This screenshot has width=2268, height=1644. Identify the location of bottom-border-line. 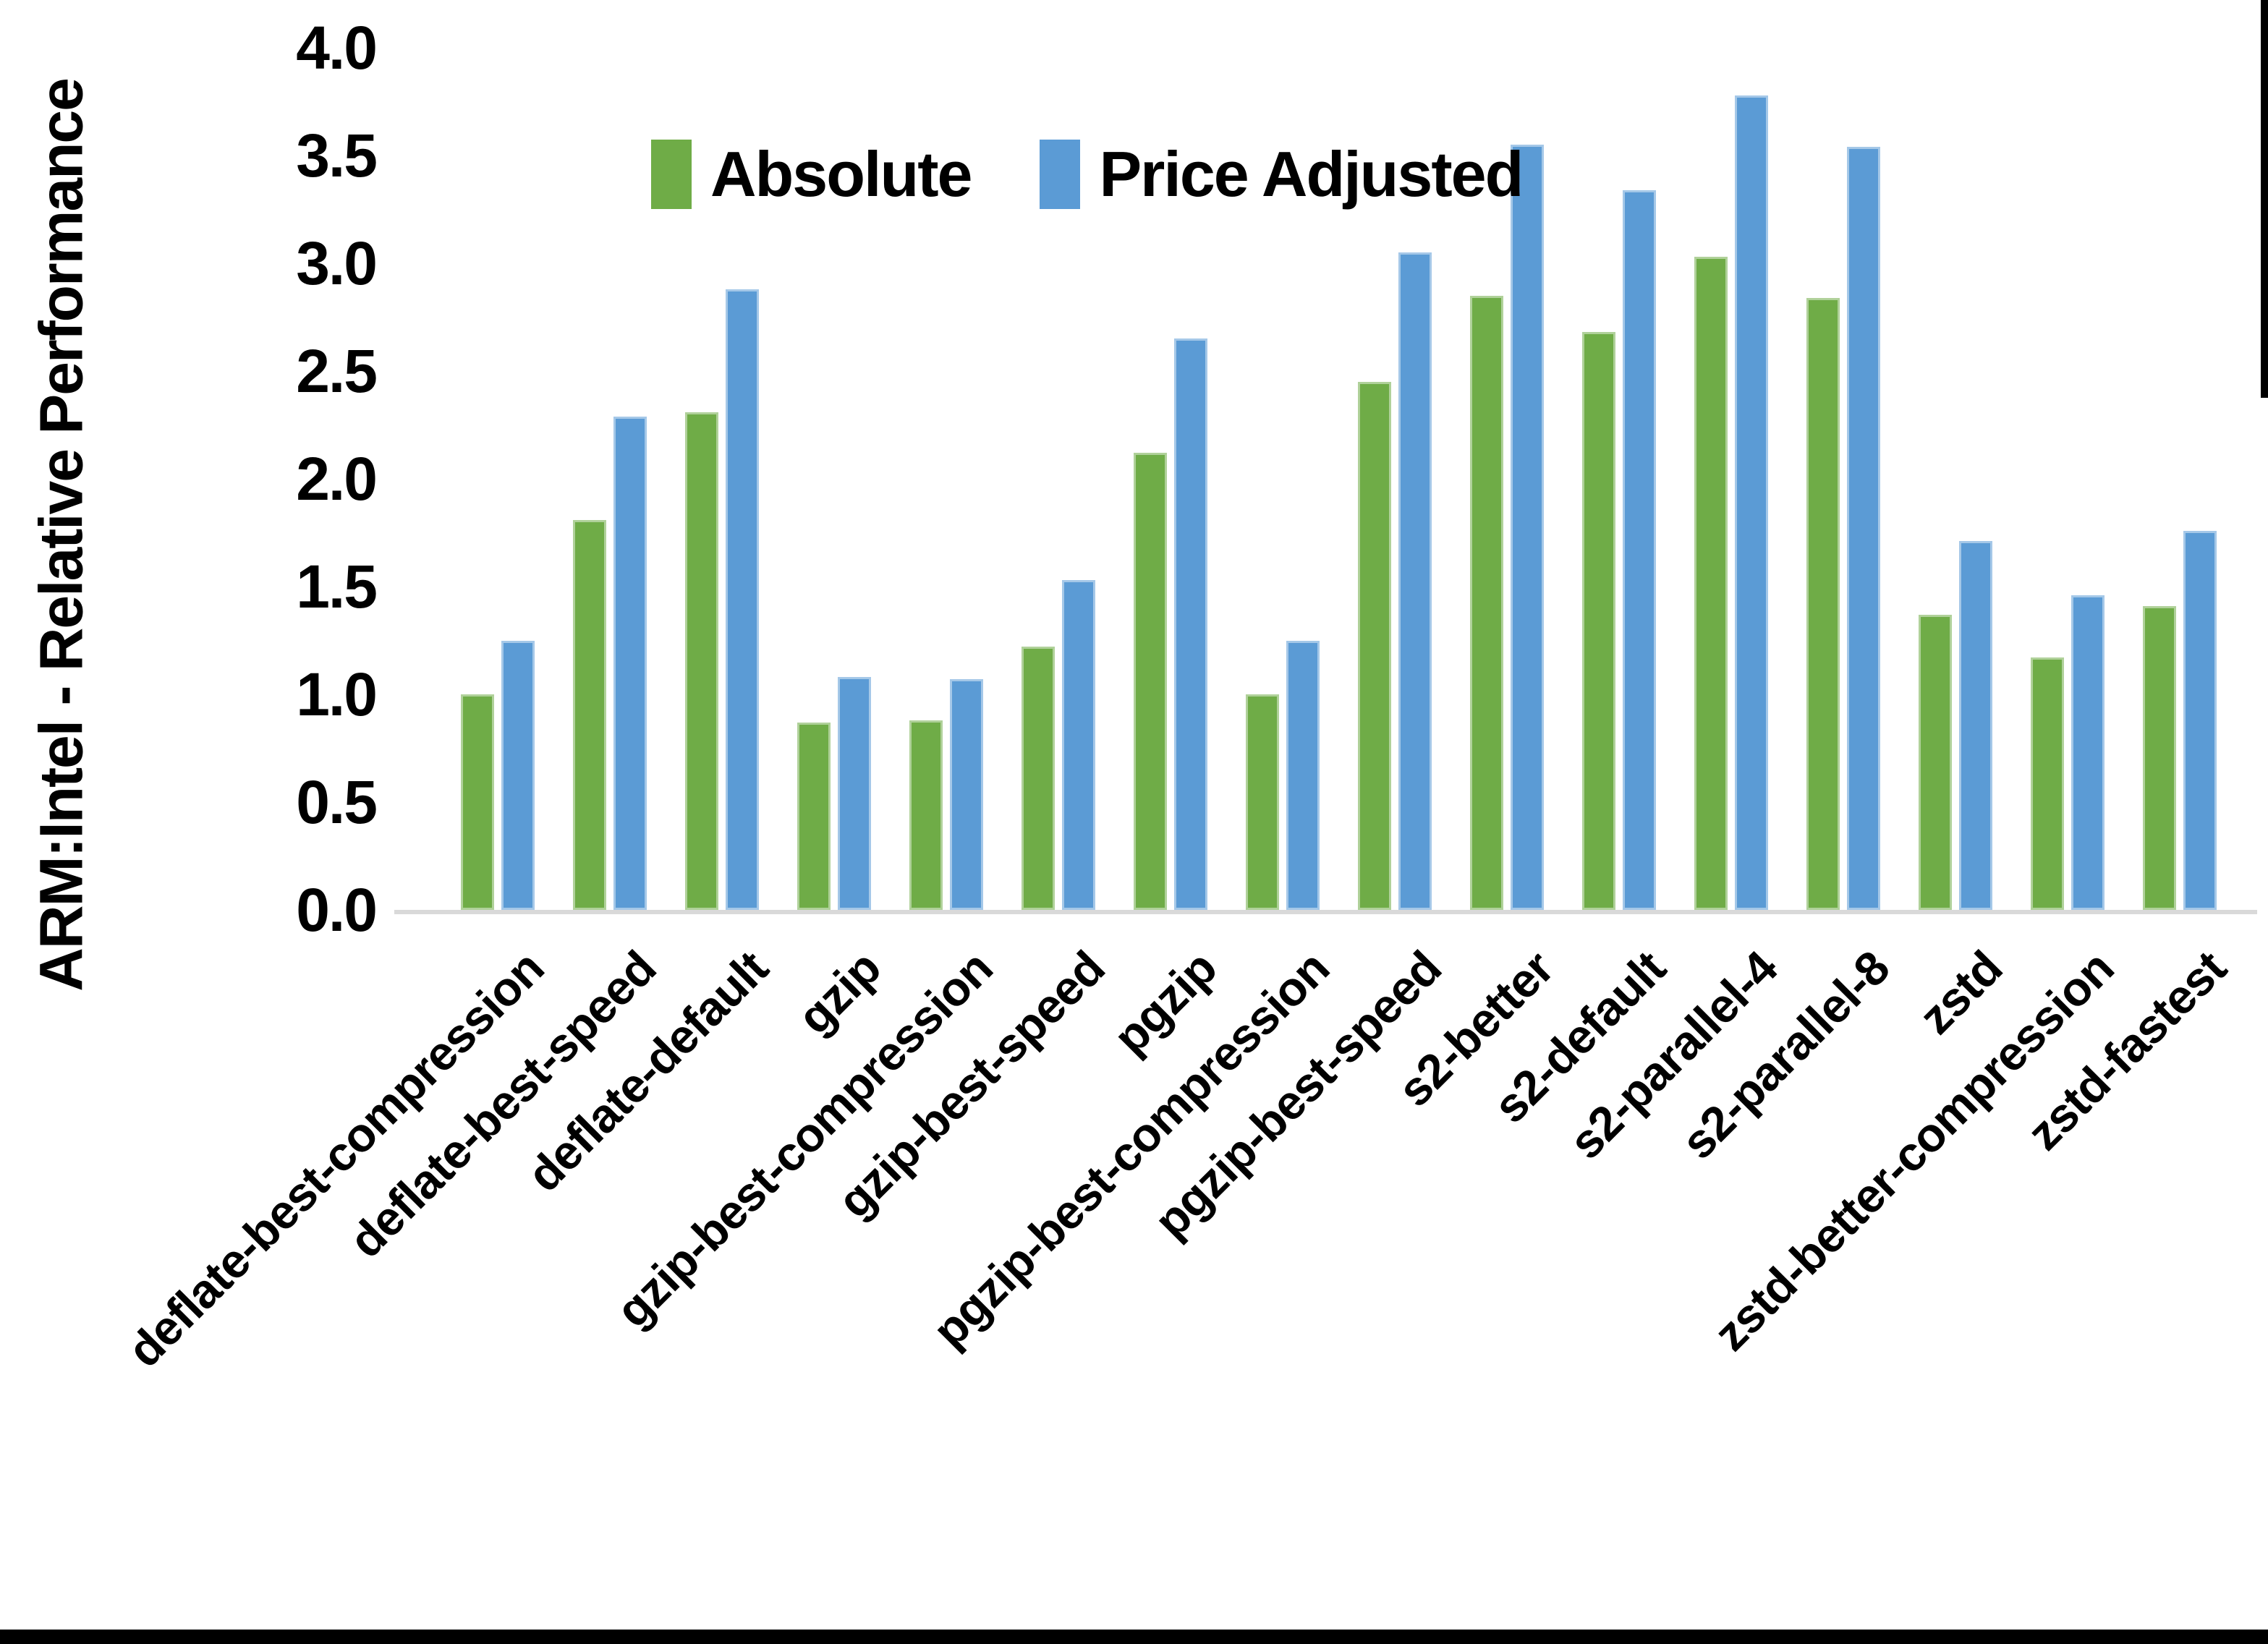
(1134, 1637).